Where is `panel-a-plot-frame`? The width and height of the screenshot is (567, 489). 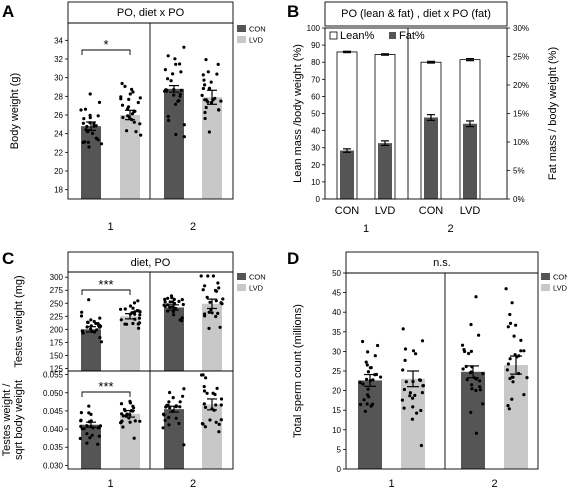 panel-a-plot-frame is located at coordinates (150, 111).